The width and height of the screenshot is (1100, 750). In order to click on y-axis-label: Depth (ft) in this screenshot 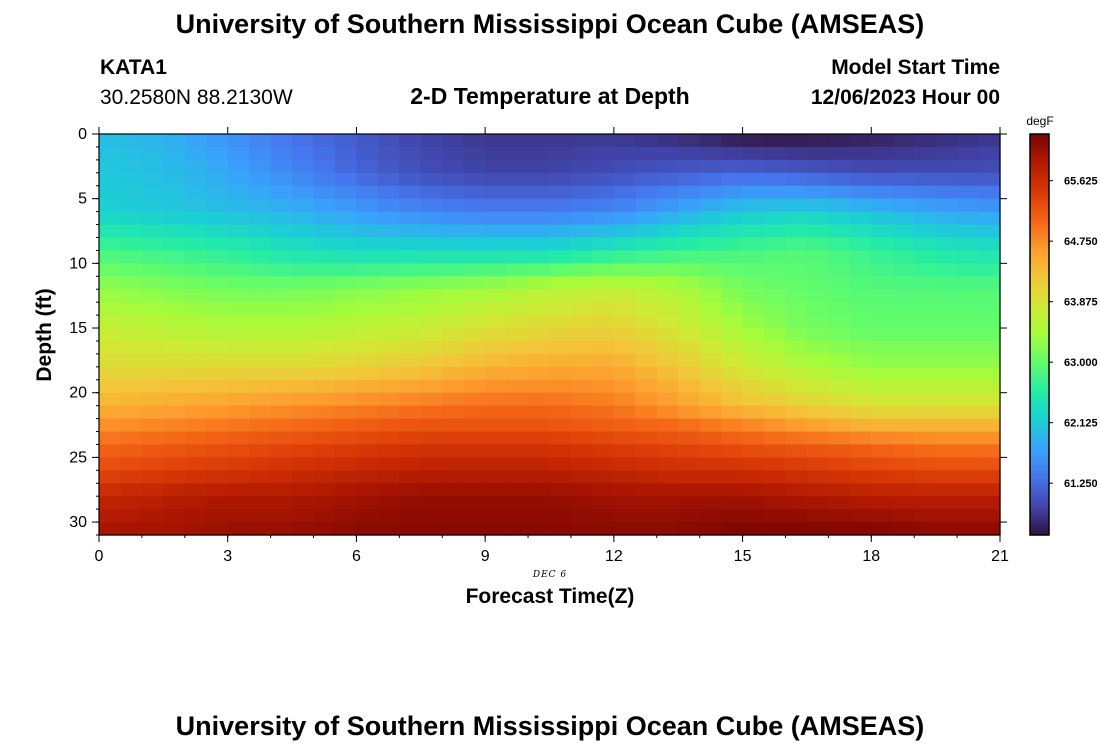, I will do `click(44, 335)`.